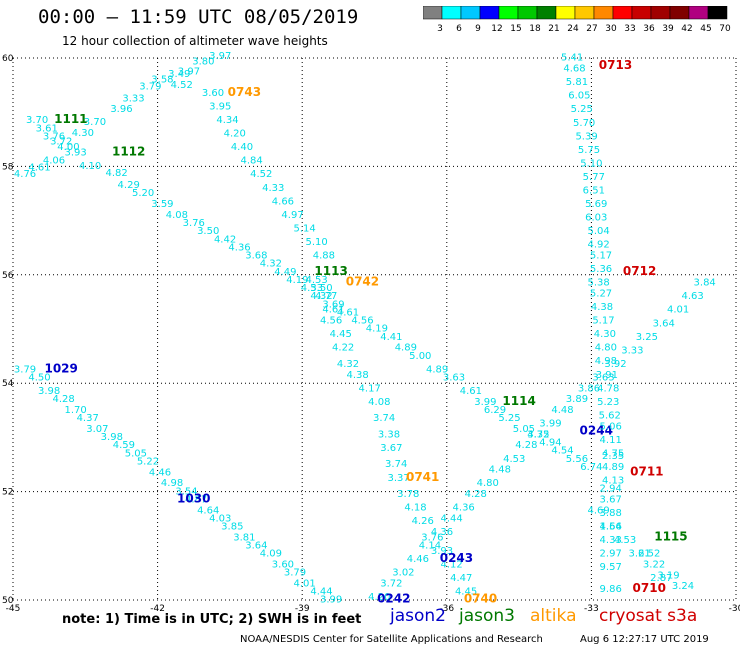  What do you see at coordinates (242, 147) in the screenshot?
I see `wave-height-value: 4.40` at bounding box center [242, 147].